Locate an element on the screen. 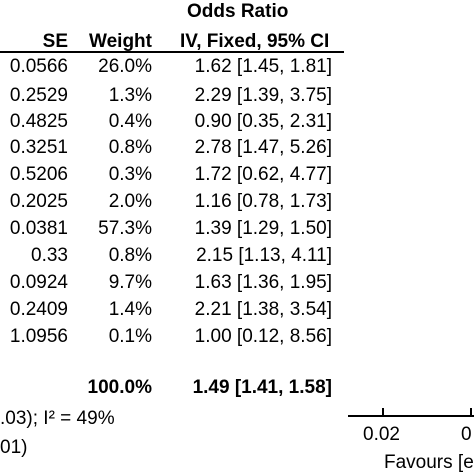  weight-cell: 9.7% is located at coordinates (130, 282).